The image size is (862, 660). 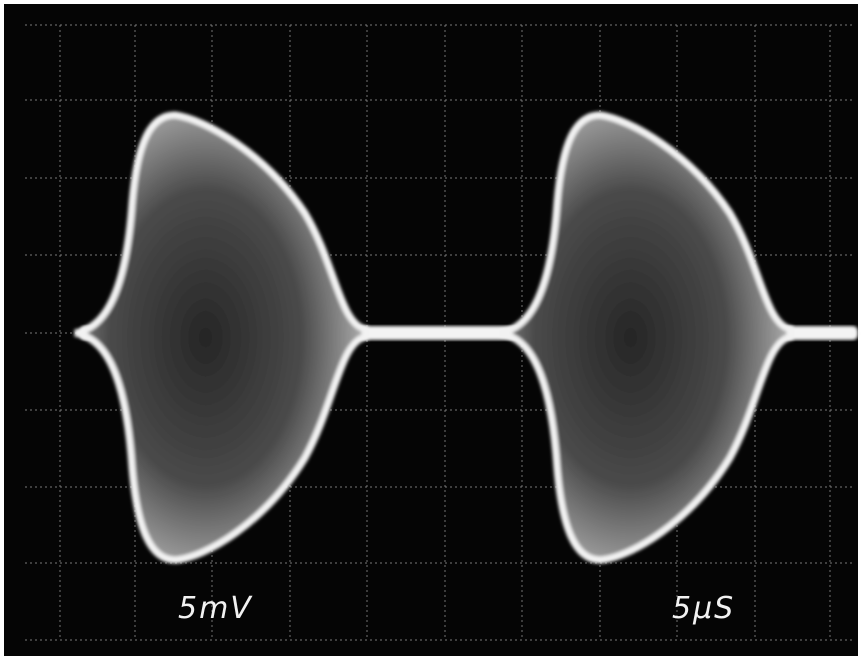 I want to click on vertical-scale-label: 5mV, so click(x=215, y=608).